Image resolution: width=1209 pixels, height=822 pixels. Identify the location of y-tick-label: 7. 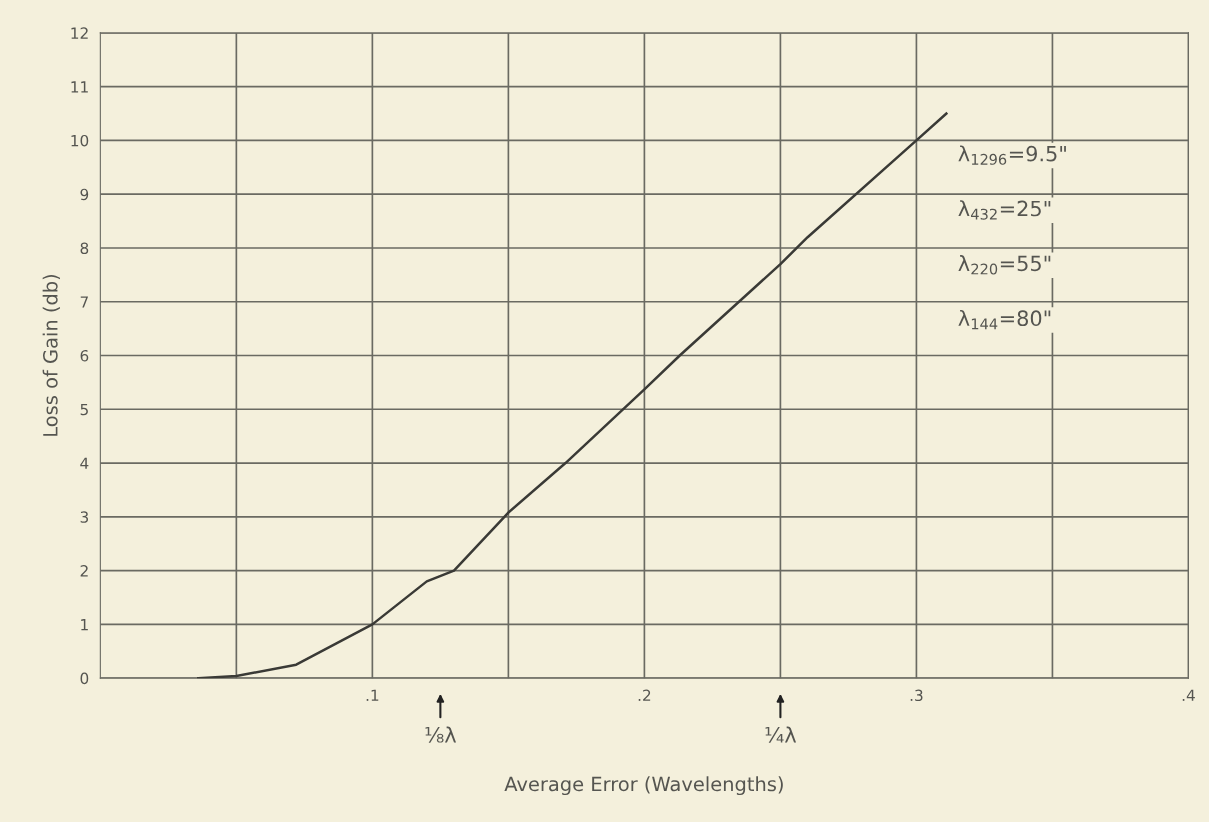
(84, 302).